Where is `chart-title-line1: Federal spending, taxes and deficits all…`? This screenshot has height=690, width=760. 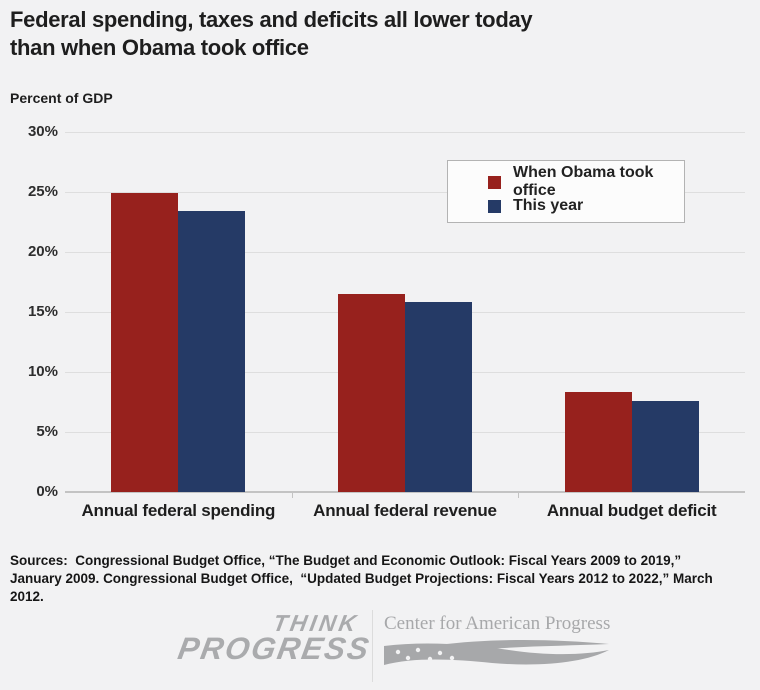 chart-title-line1: Federal spending, taxes and deficits all… is located at coordinates (271, 19).